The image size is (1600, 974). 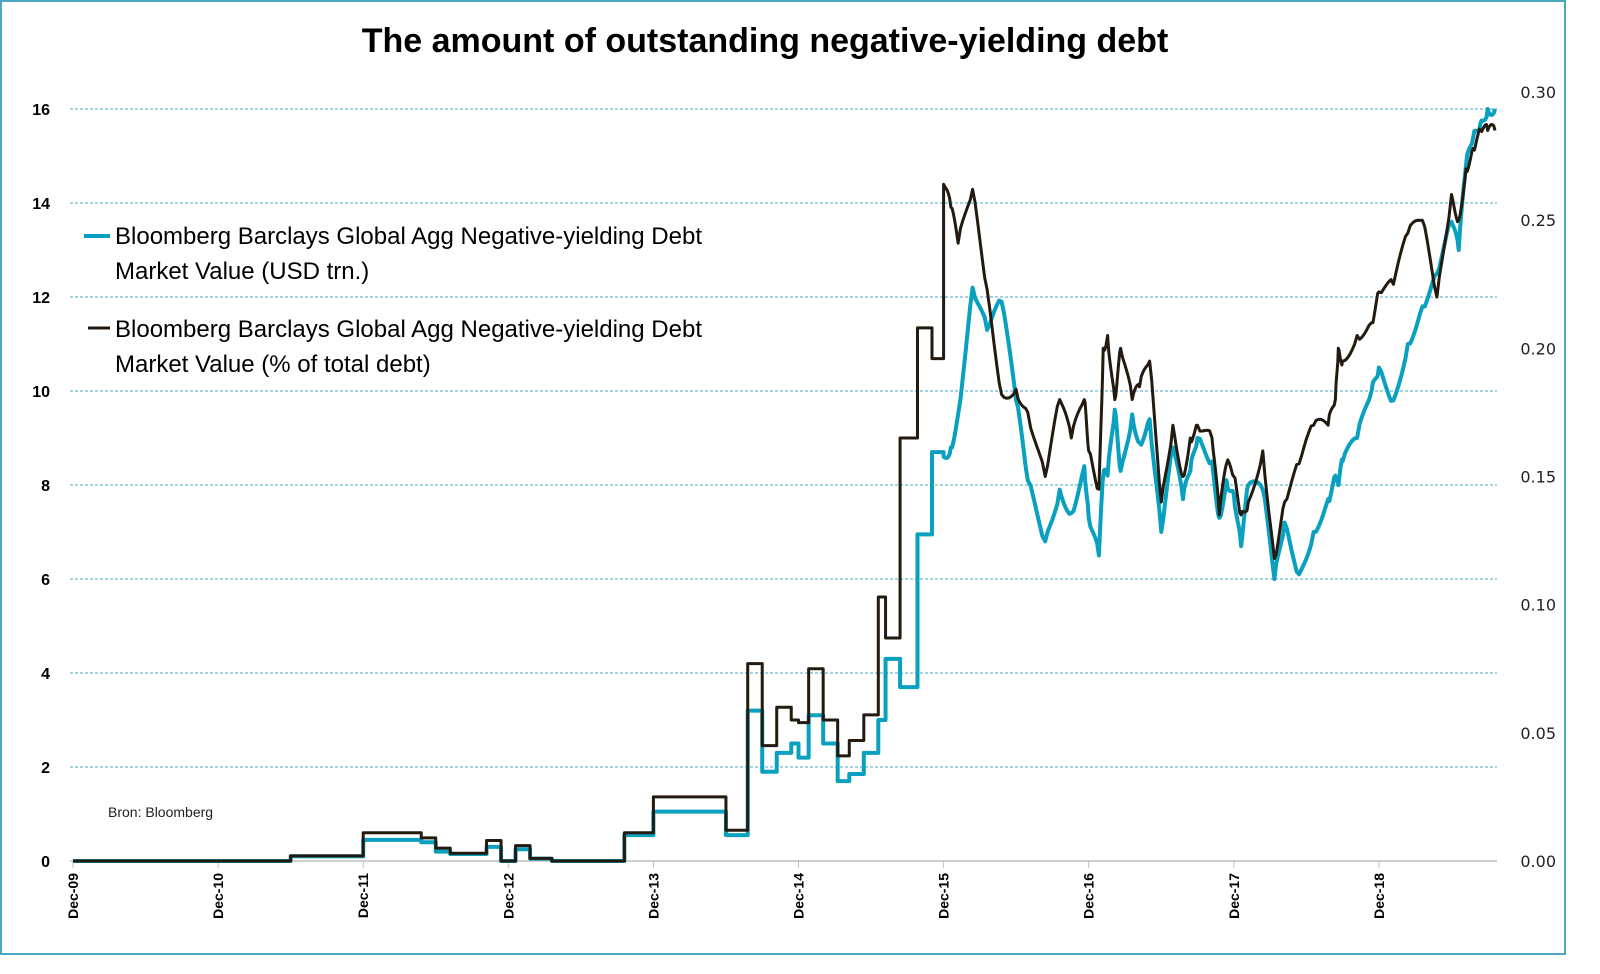 What do you see at coordinates (508, 896) in the screenshot?
I see `x-tick-label: Dec-12` at bounding box center [508, 896].